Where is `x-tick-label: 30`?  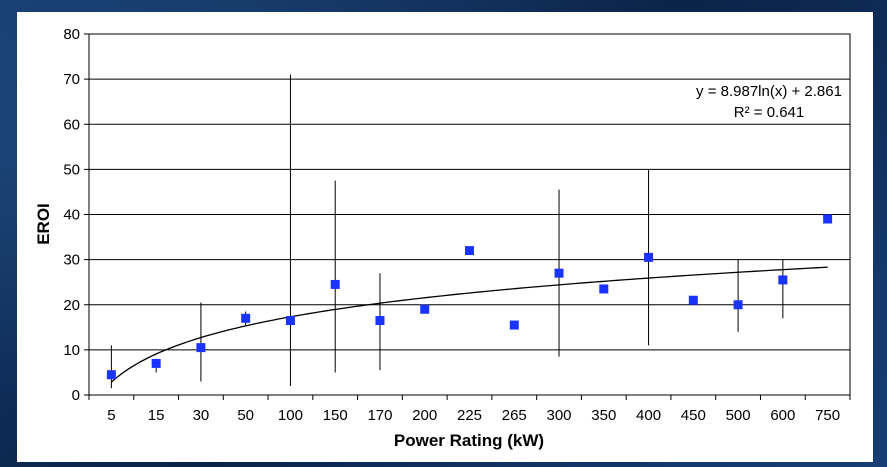
x-tick-label: 30 is located at coordinates (201, 415).